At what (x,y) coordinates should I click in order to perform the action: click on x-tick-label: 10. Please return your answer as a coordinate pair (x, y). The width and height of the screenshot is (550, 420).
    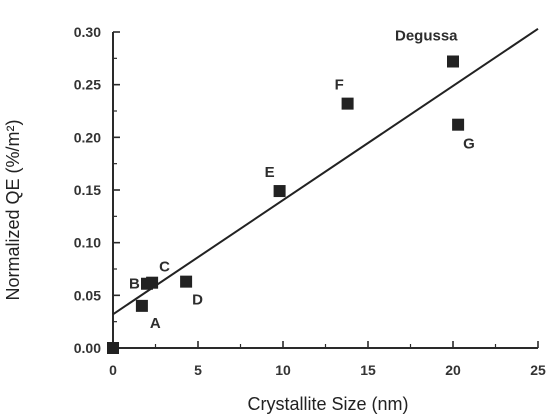
    Looking at the image, I should click on (283, 370).